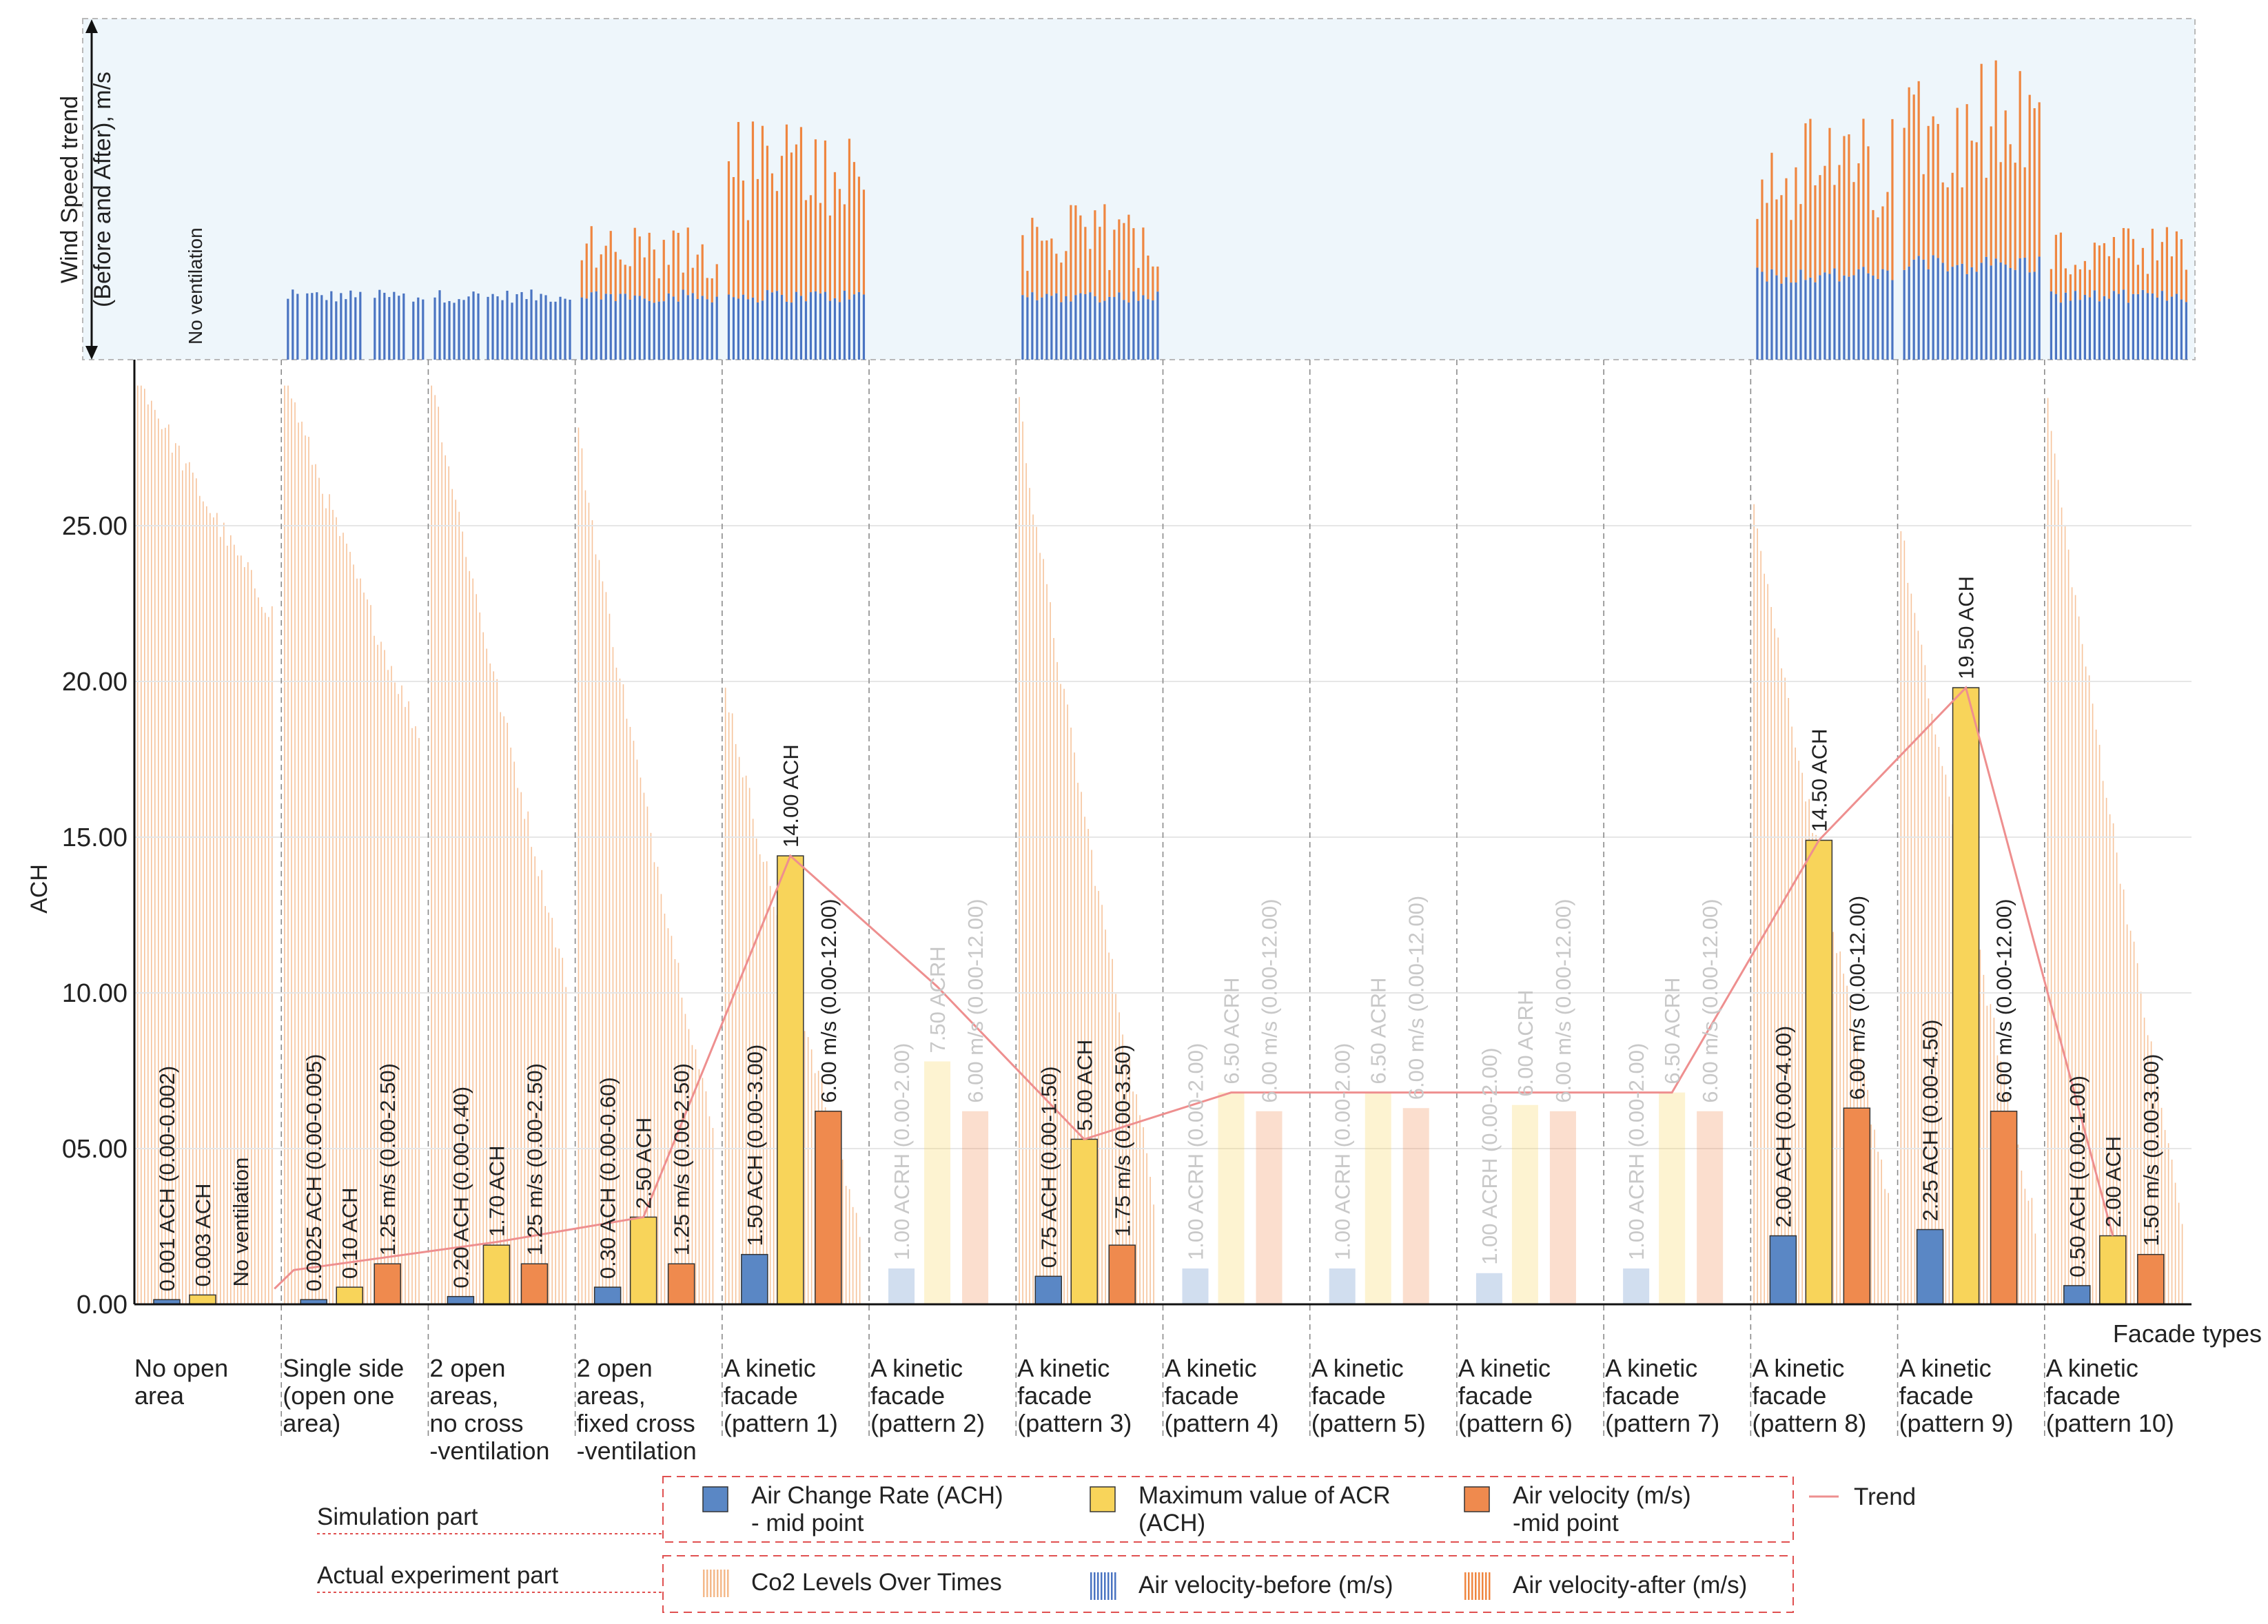 The height and width of the screenshot is (1624, 2268). I want to click on bar-value-label: 0.30 ACH (0.00-0.60), so click(608, 1178).